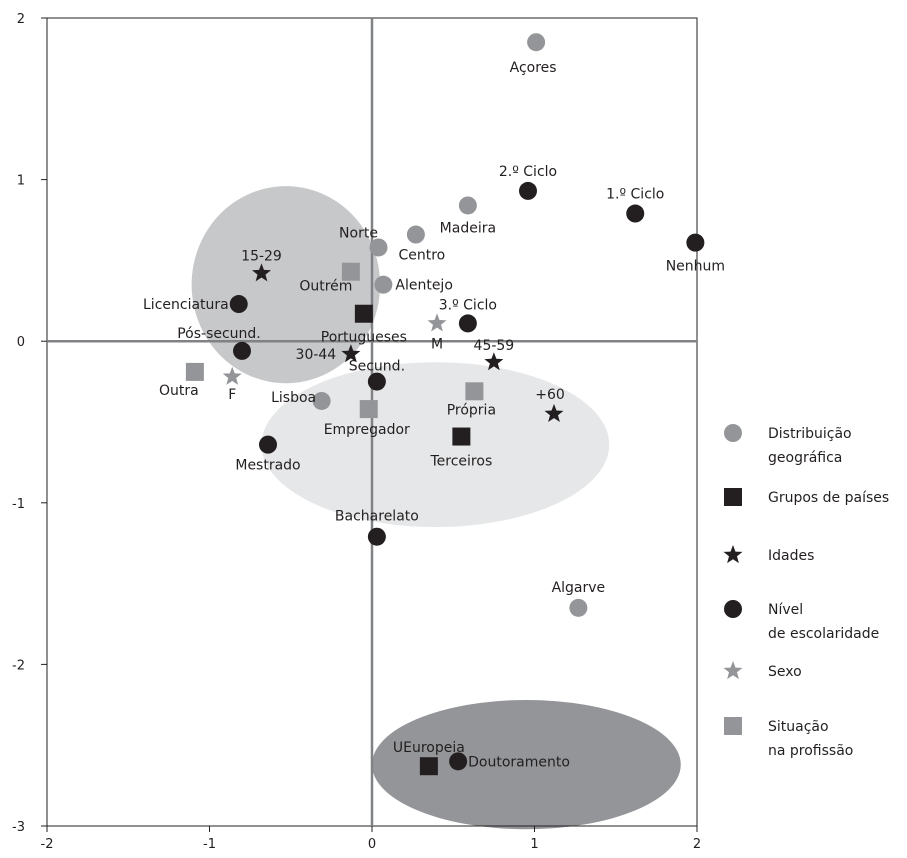 The height and width of the screenshot is (858, 907). I want to click on legend-label-situacao-na-profissao: Situação, so click(798, 727).